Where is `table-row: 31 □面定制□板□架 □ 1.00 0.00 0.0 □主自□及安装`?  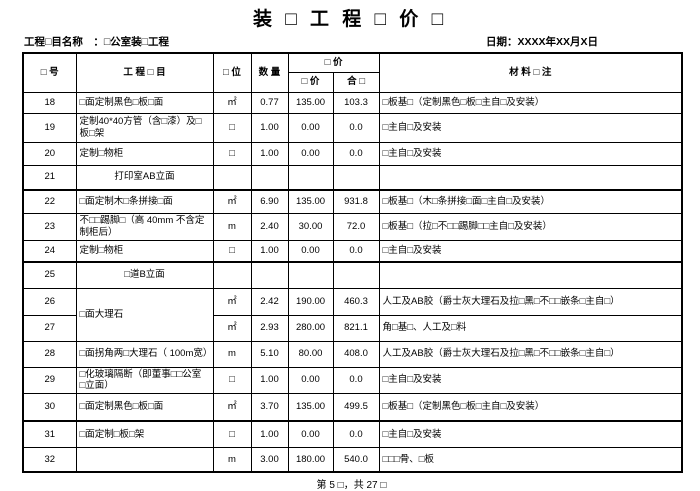
table-row: 31 □面定制□板□架 □ 1.00 0.00 0.0 □主自□及安装 is located at coordinates (352, 434).